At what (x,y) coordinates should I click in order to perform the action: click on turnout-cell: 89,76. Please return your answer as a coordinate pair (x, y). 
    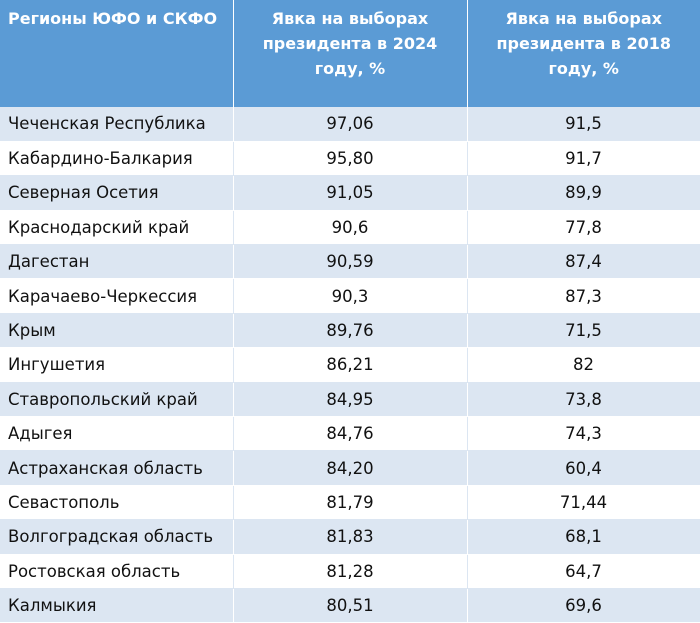
    Looking at the image, I should click on (350, 331).